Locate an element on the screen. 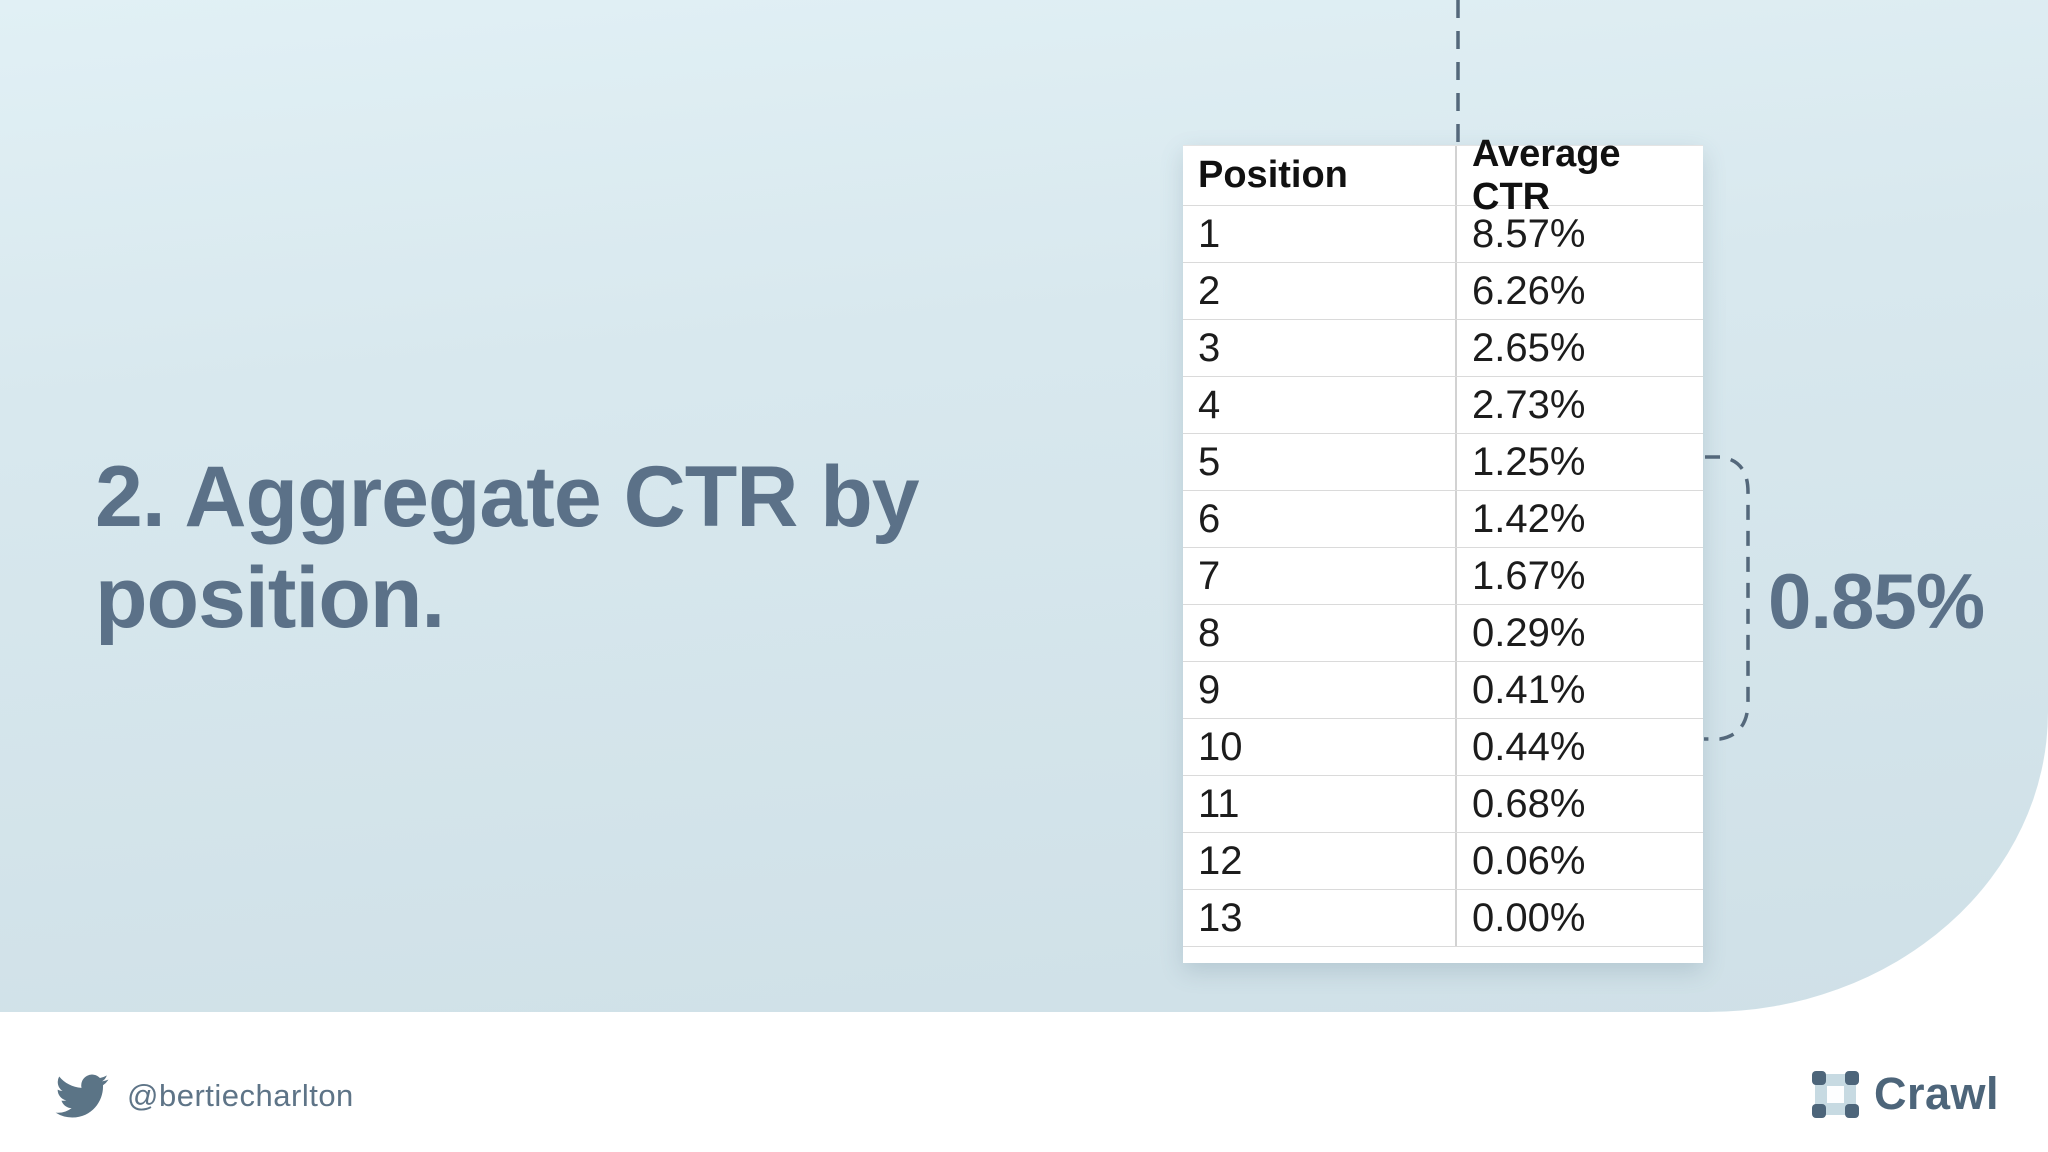  table-row: 2 6.26% is located at coordinates (1443, 290).